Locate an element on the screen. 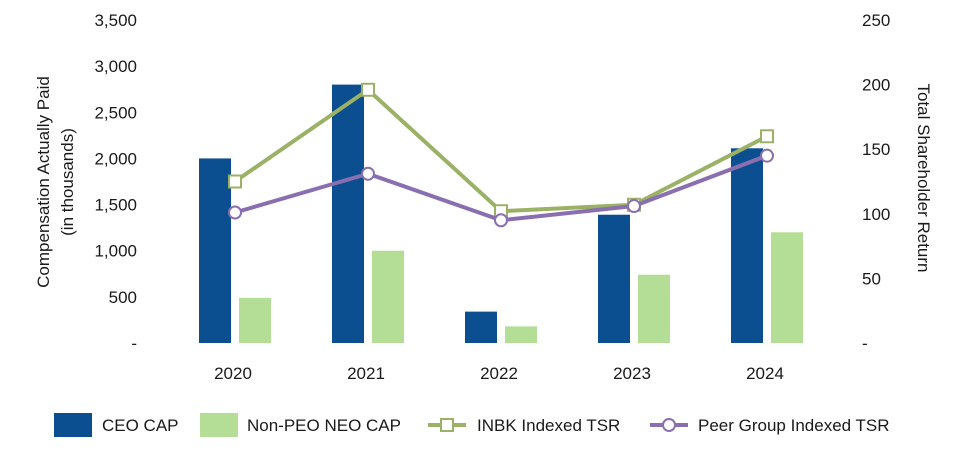 This screenshot has height=460, width=960. left-axis-ticks: - 500 1,000 1,500 2,000 2,500 3,000 3,500 is located at coordinates (115, 182).